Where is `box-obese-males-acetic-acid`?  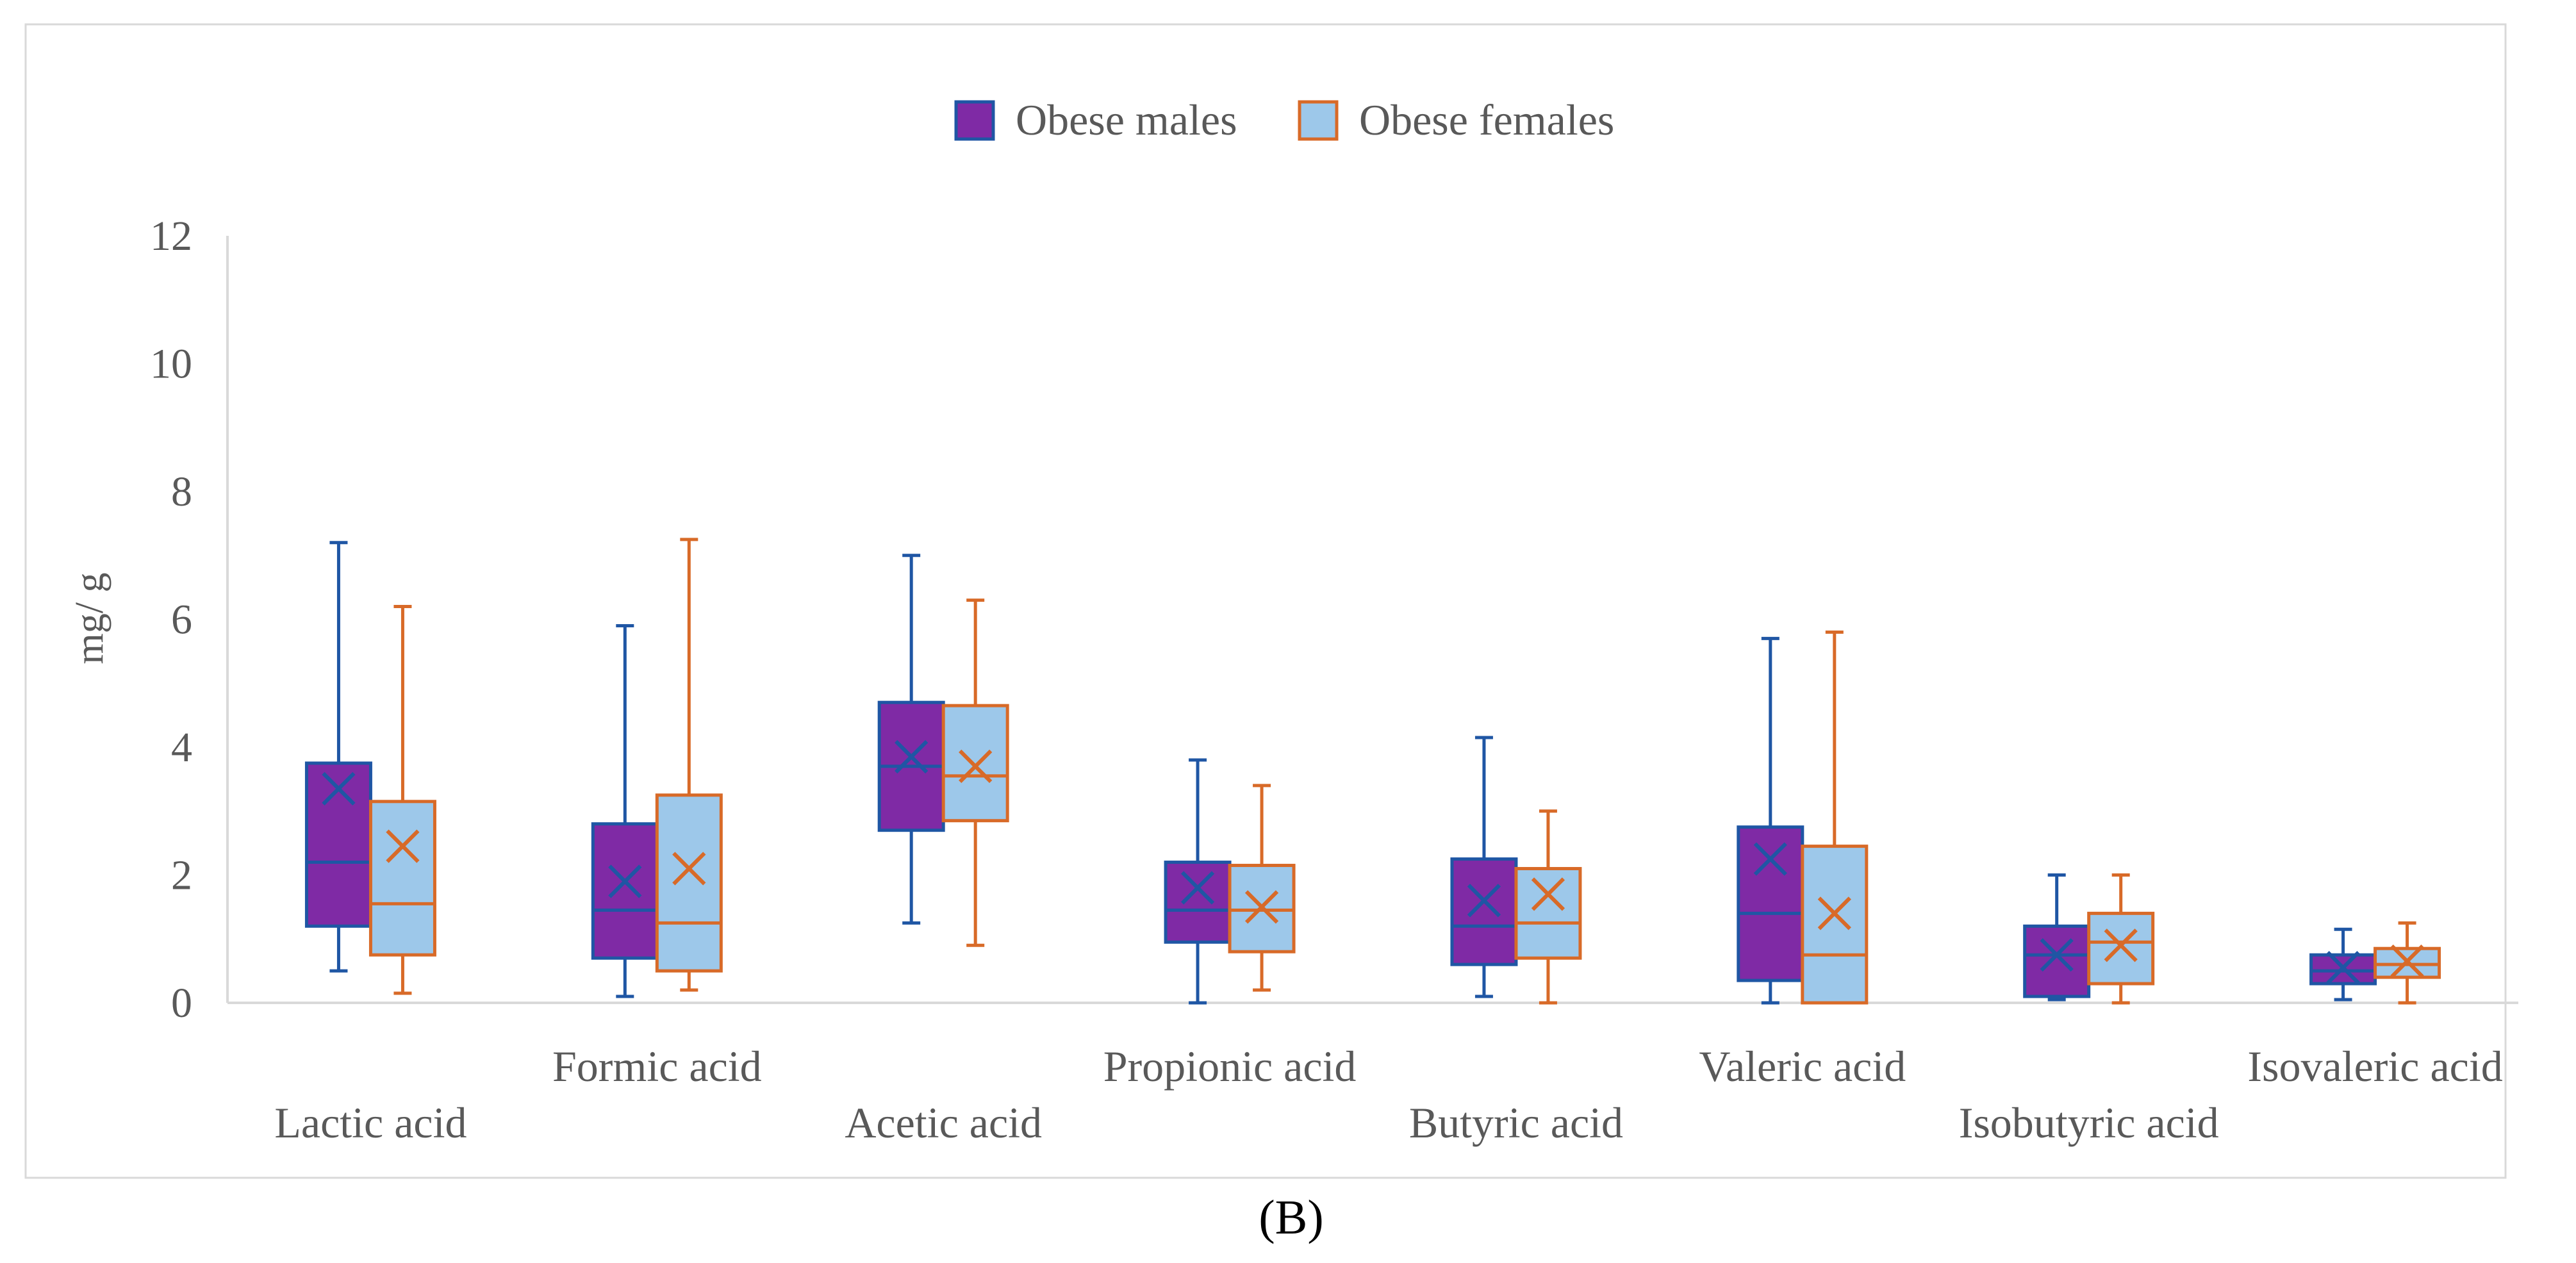 box-obese-males-acetic-acid is located at coordinates (911, 740).